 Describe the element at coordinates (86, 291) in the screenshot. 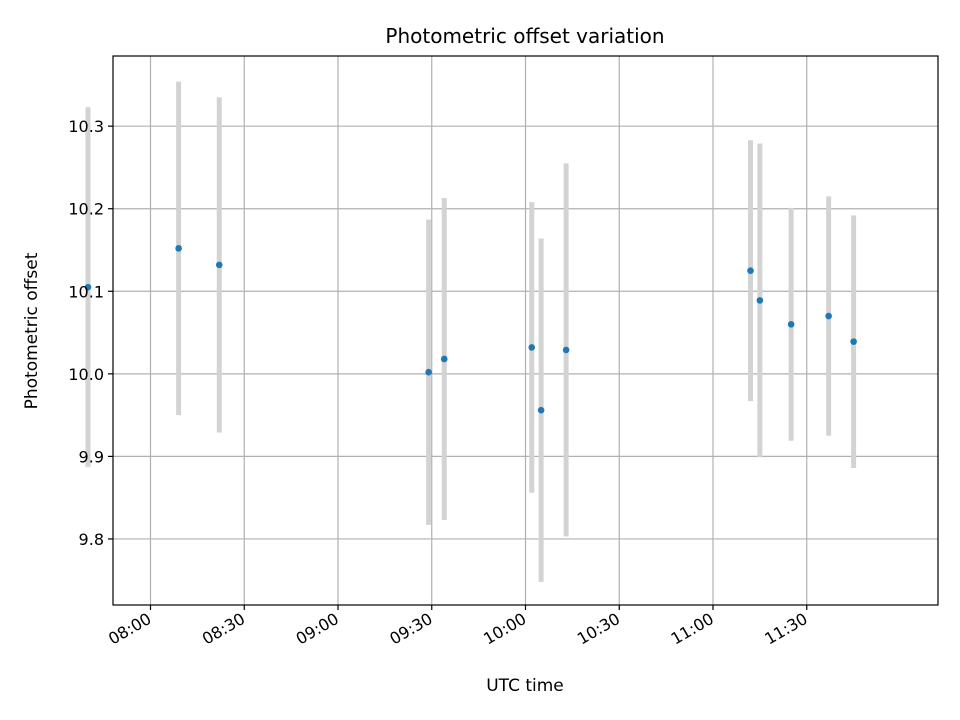

I see `y-tick-label: 10.1` at that location.